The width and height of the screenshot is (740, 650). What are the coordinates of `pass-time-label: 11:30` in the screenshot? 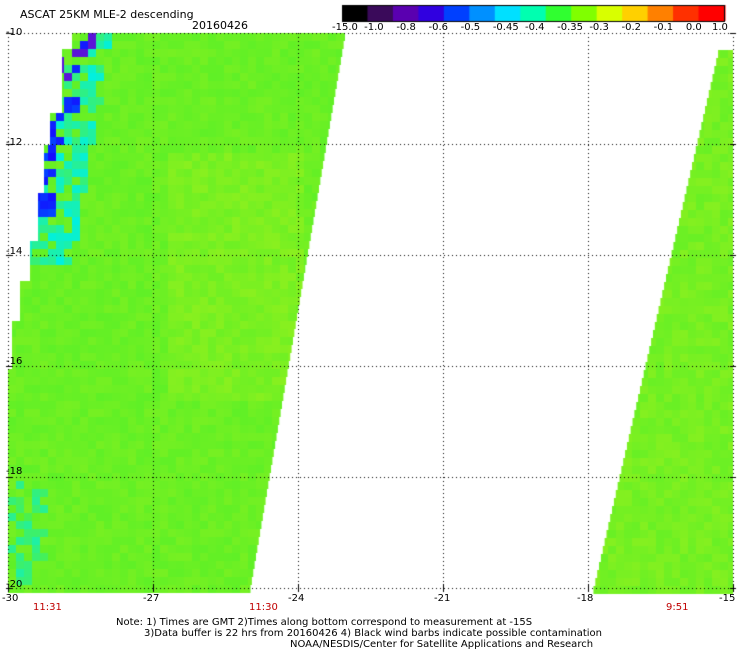 It's located at (263, 607).